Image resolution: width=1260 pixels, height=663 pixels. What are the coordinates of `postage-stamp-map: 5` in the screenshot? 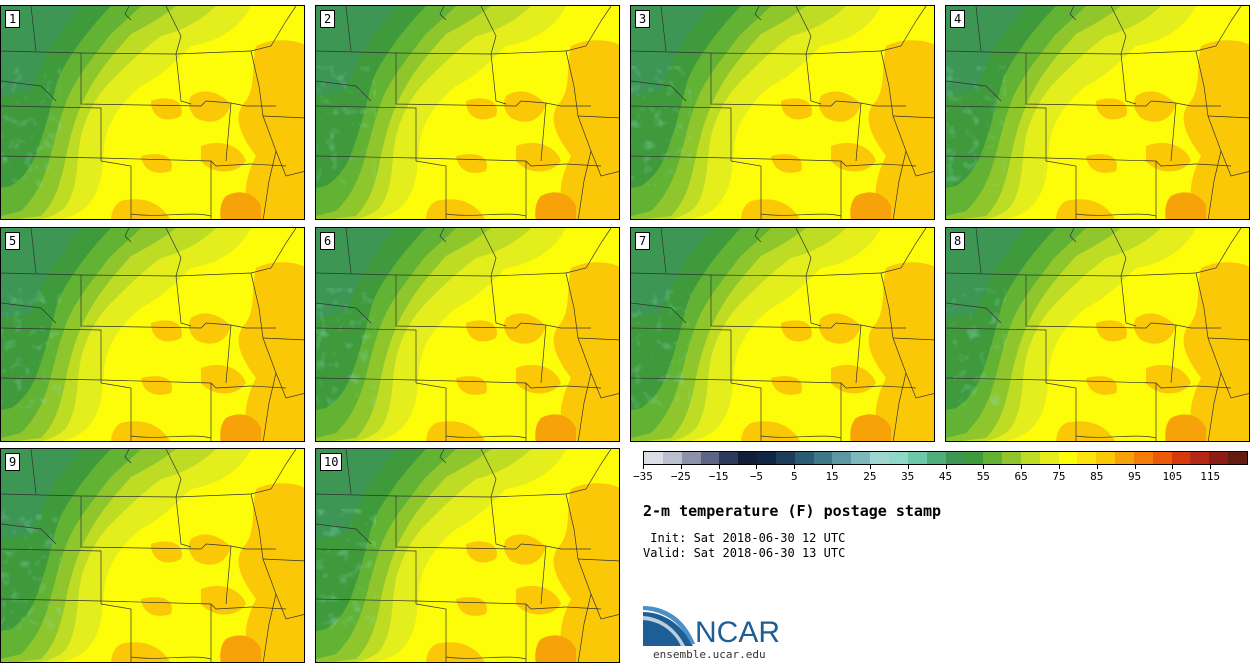 It's located at (152, 334).